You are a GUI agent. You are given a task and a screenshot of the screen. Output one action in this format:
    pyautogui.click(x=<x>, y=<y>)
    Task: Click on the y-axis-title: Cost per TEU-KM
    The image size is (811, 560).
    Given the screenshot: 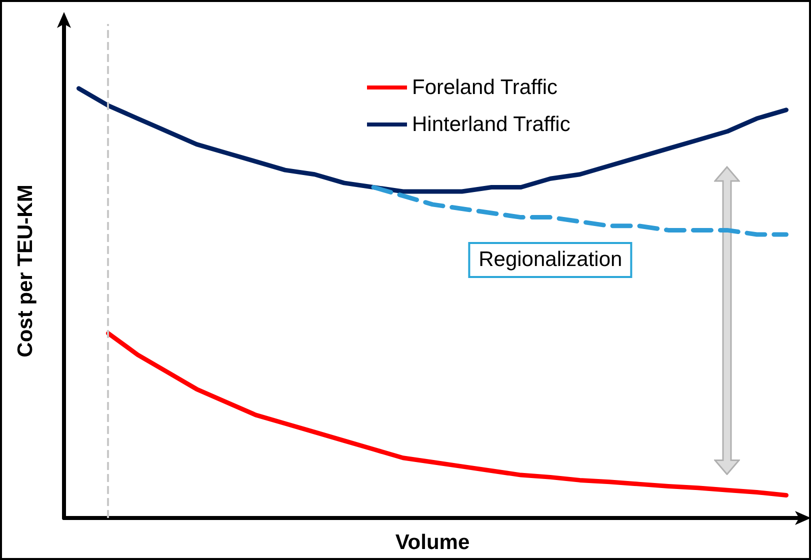 What is the action you would take?
    pyautogui.click(x=25, y=271)
    